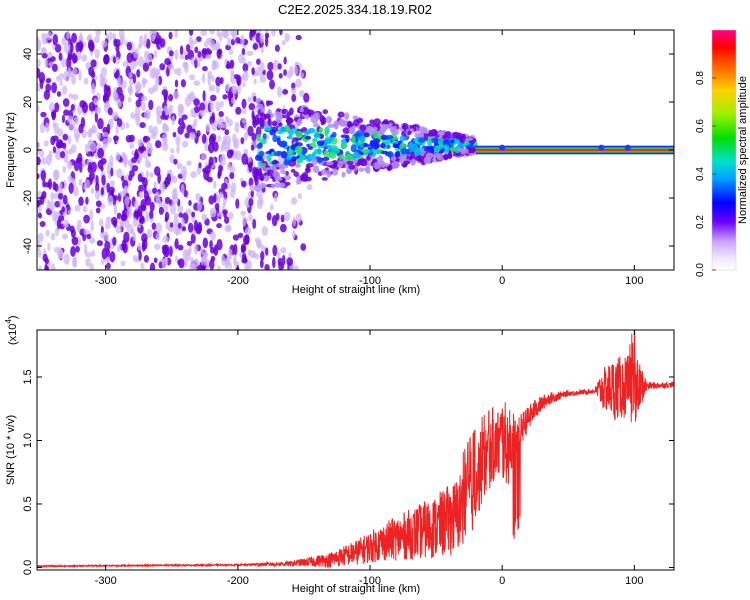  I want to click on spectrogram-xtick-label: 100, so click(634, 281).